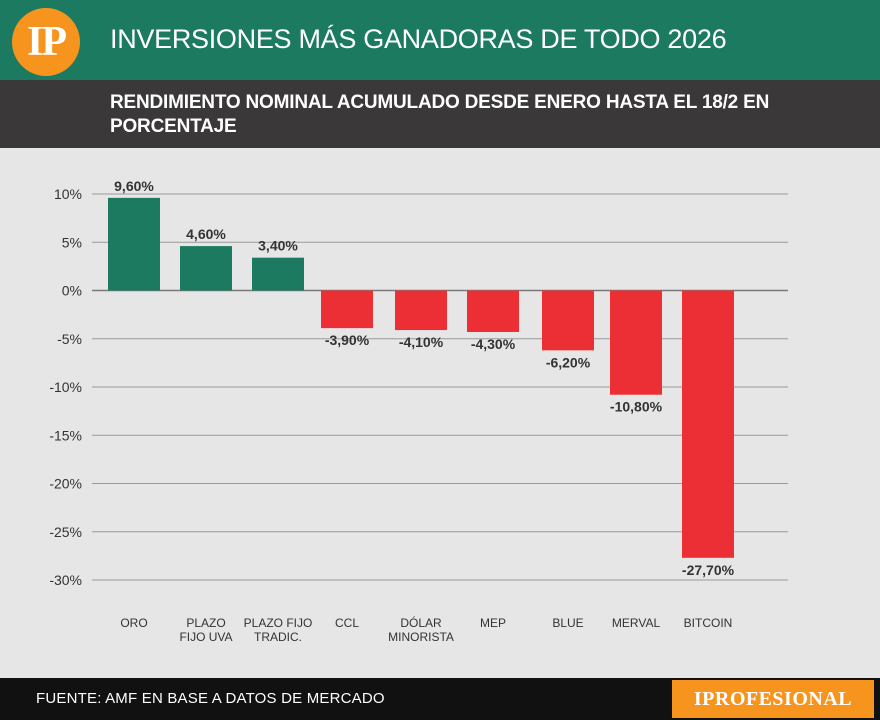 The height and width of the screenshot is (720, 880). Describe the element at coordinates (210, 698) in the screenshot. I see `source-note: FUENTE: AMF EN BASE A DATOS DE MERCADO` at that location.